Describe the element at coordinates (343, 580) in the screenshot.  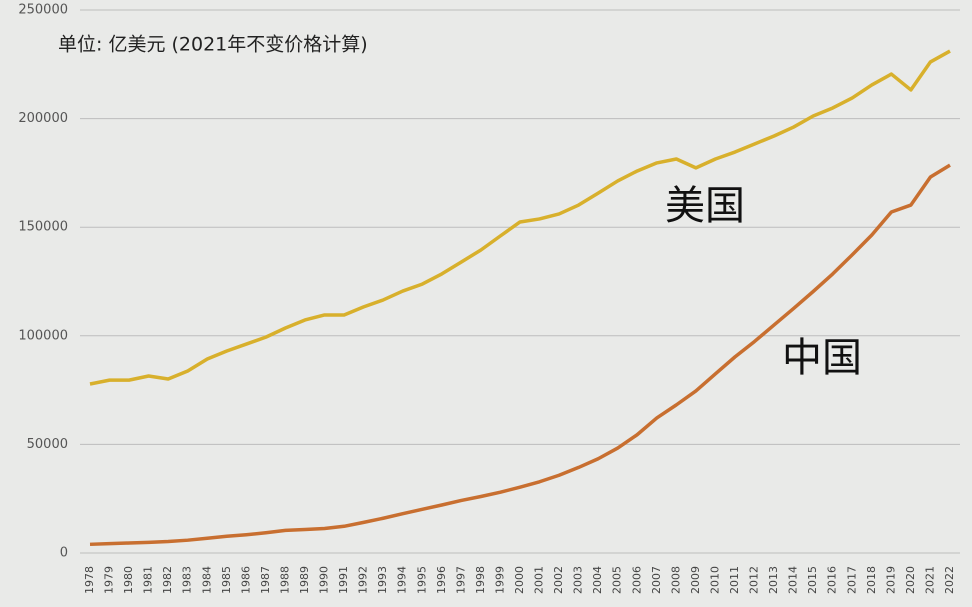
I see `x-tick-label: 1991` at that location.